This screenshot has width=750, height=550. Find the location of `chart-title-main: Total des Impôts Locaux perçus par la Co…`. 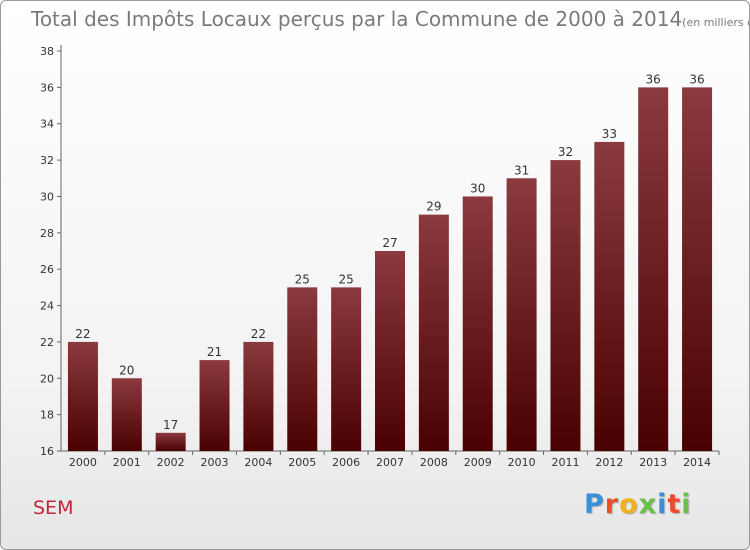

chart-title-main: Total des Impôts Locaux perçus par la Co… is located at coordinates (357, 19).